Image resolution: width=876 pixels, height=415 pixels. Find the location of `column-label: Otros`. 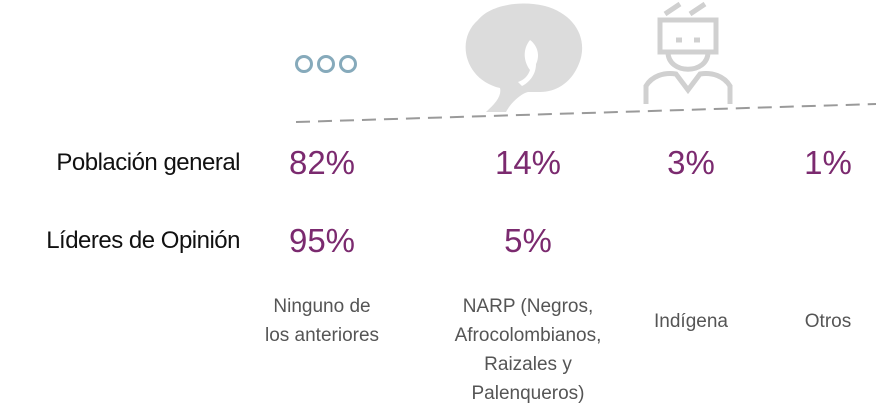

column-label: Otros is located at coordinates (828, 321).